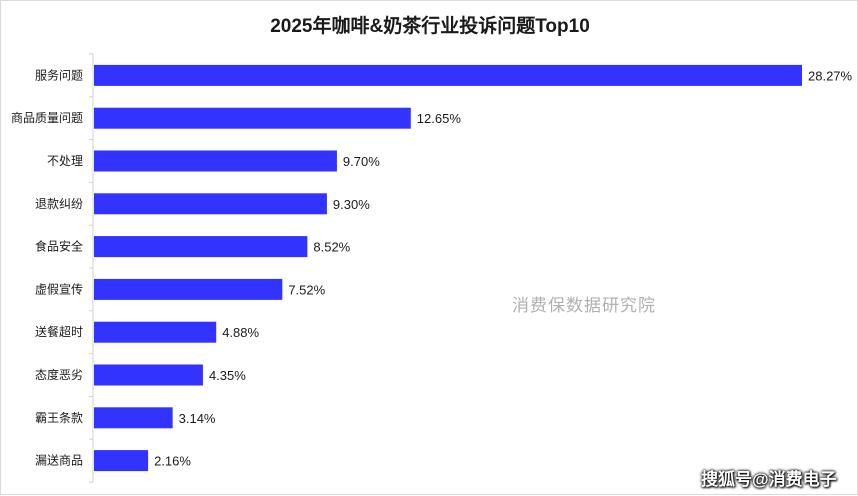  Describe the element at coordinates (59, 331) in the screenshot. I see `category-label: 送餐超时` at that location.